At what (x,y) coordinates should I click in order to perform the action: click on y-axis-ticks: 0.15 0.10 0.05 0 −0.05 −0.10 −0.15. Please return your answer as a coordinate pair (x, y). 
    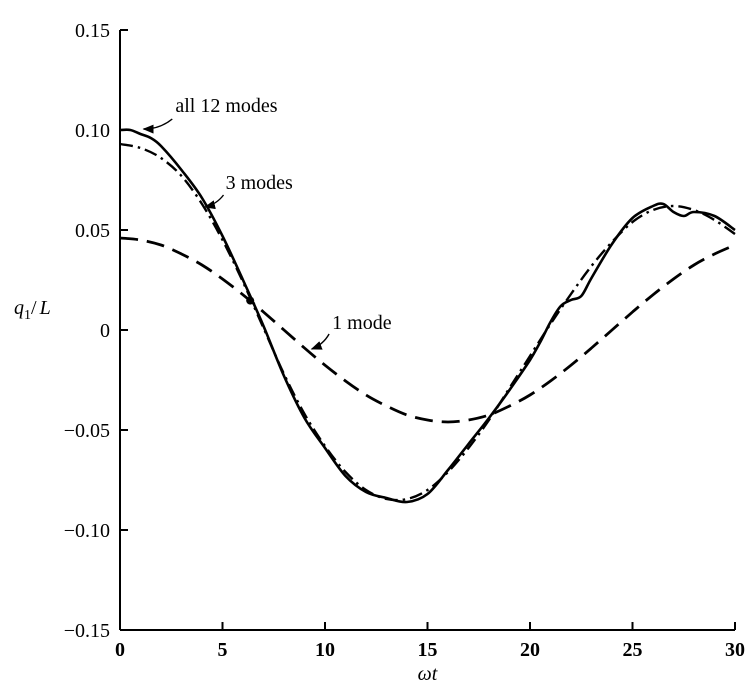
    Looking at the image, I should click on (96, 331).